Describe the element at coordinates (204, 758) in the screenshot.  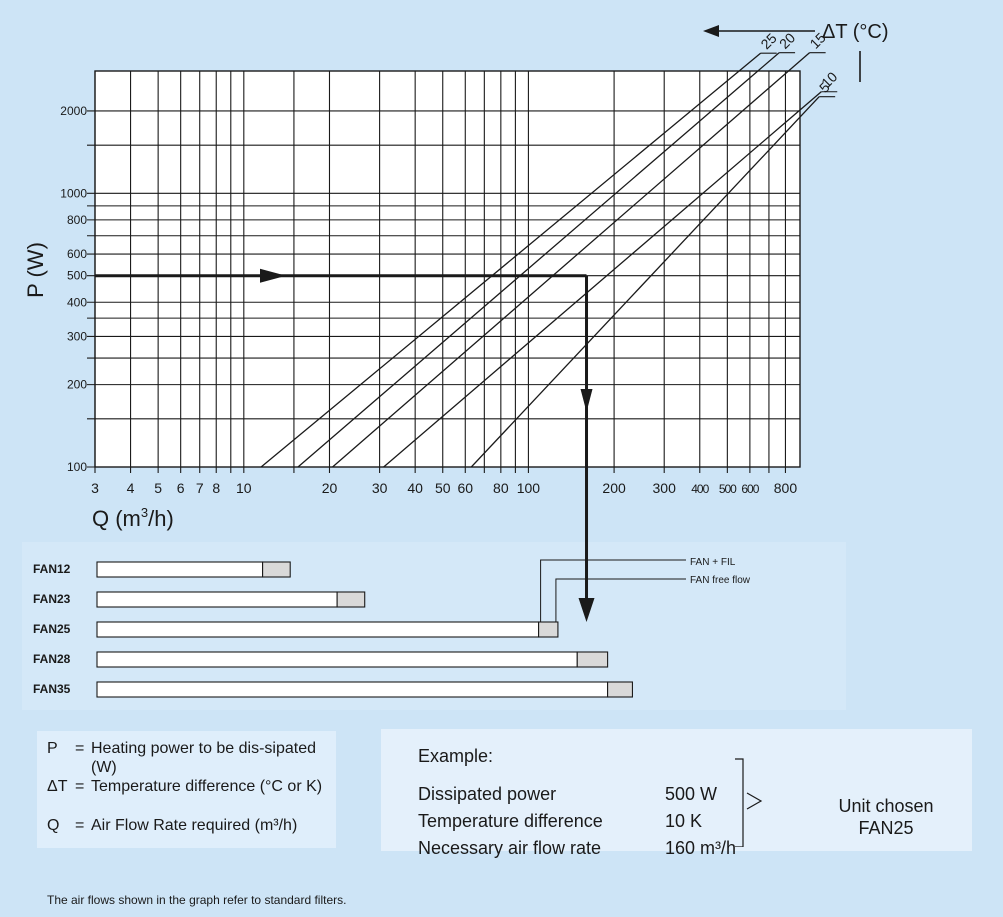
I see `legend-text: Heating power to be dis-sipated (W)` at that location.